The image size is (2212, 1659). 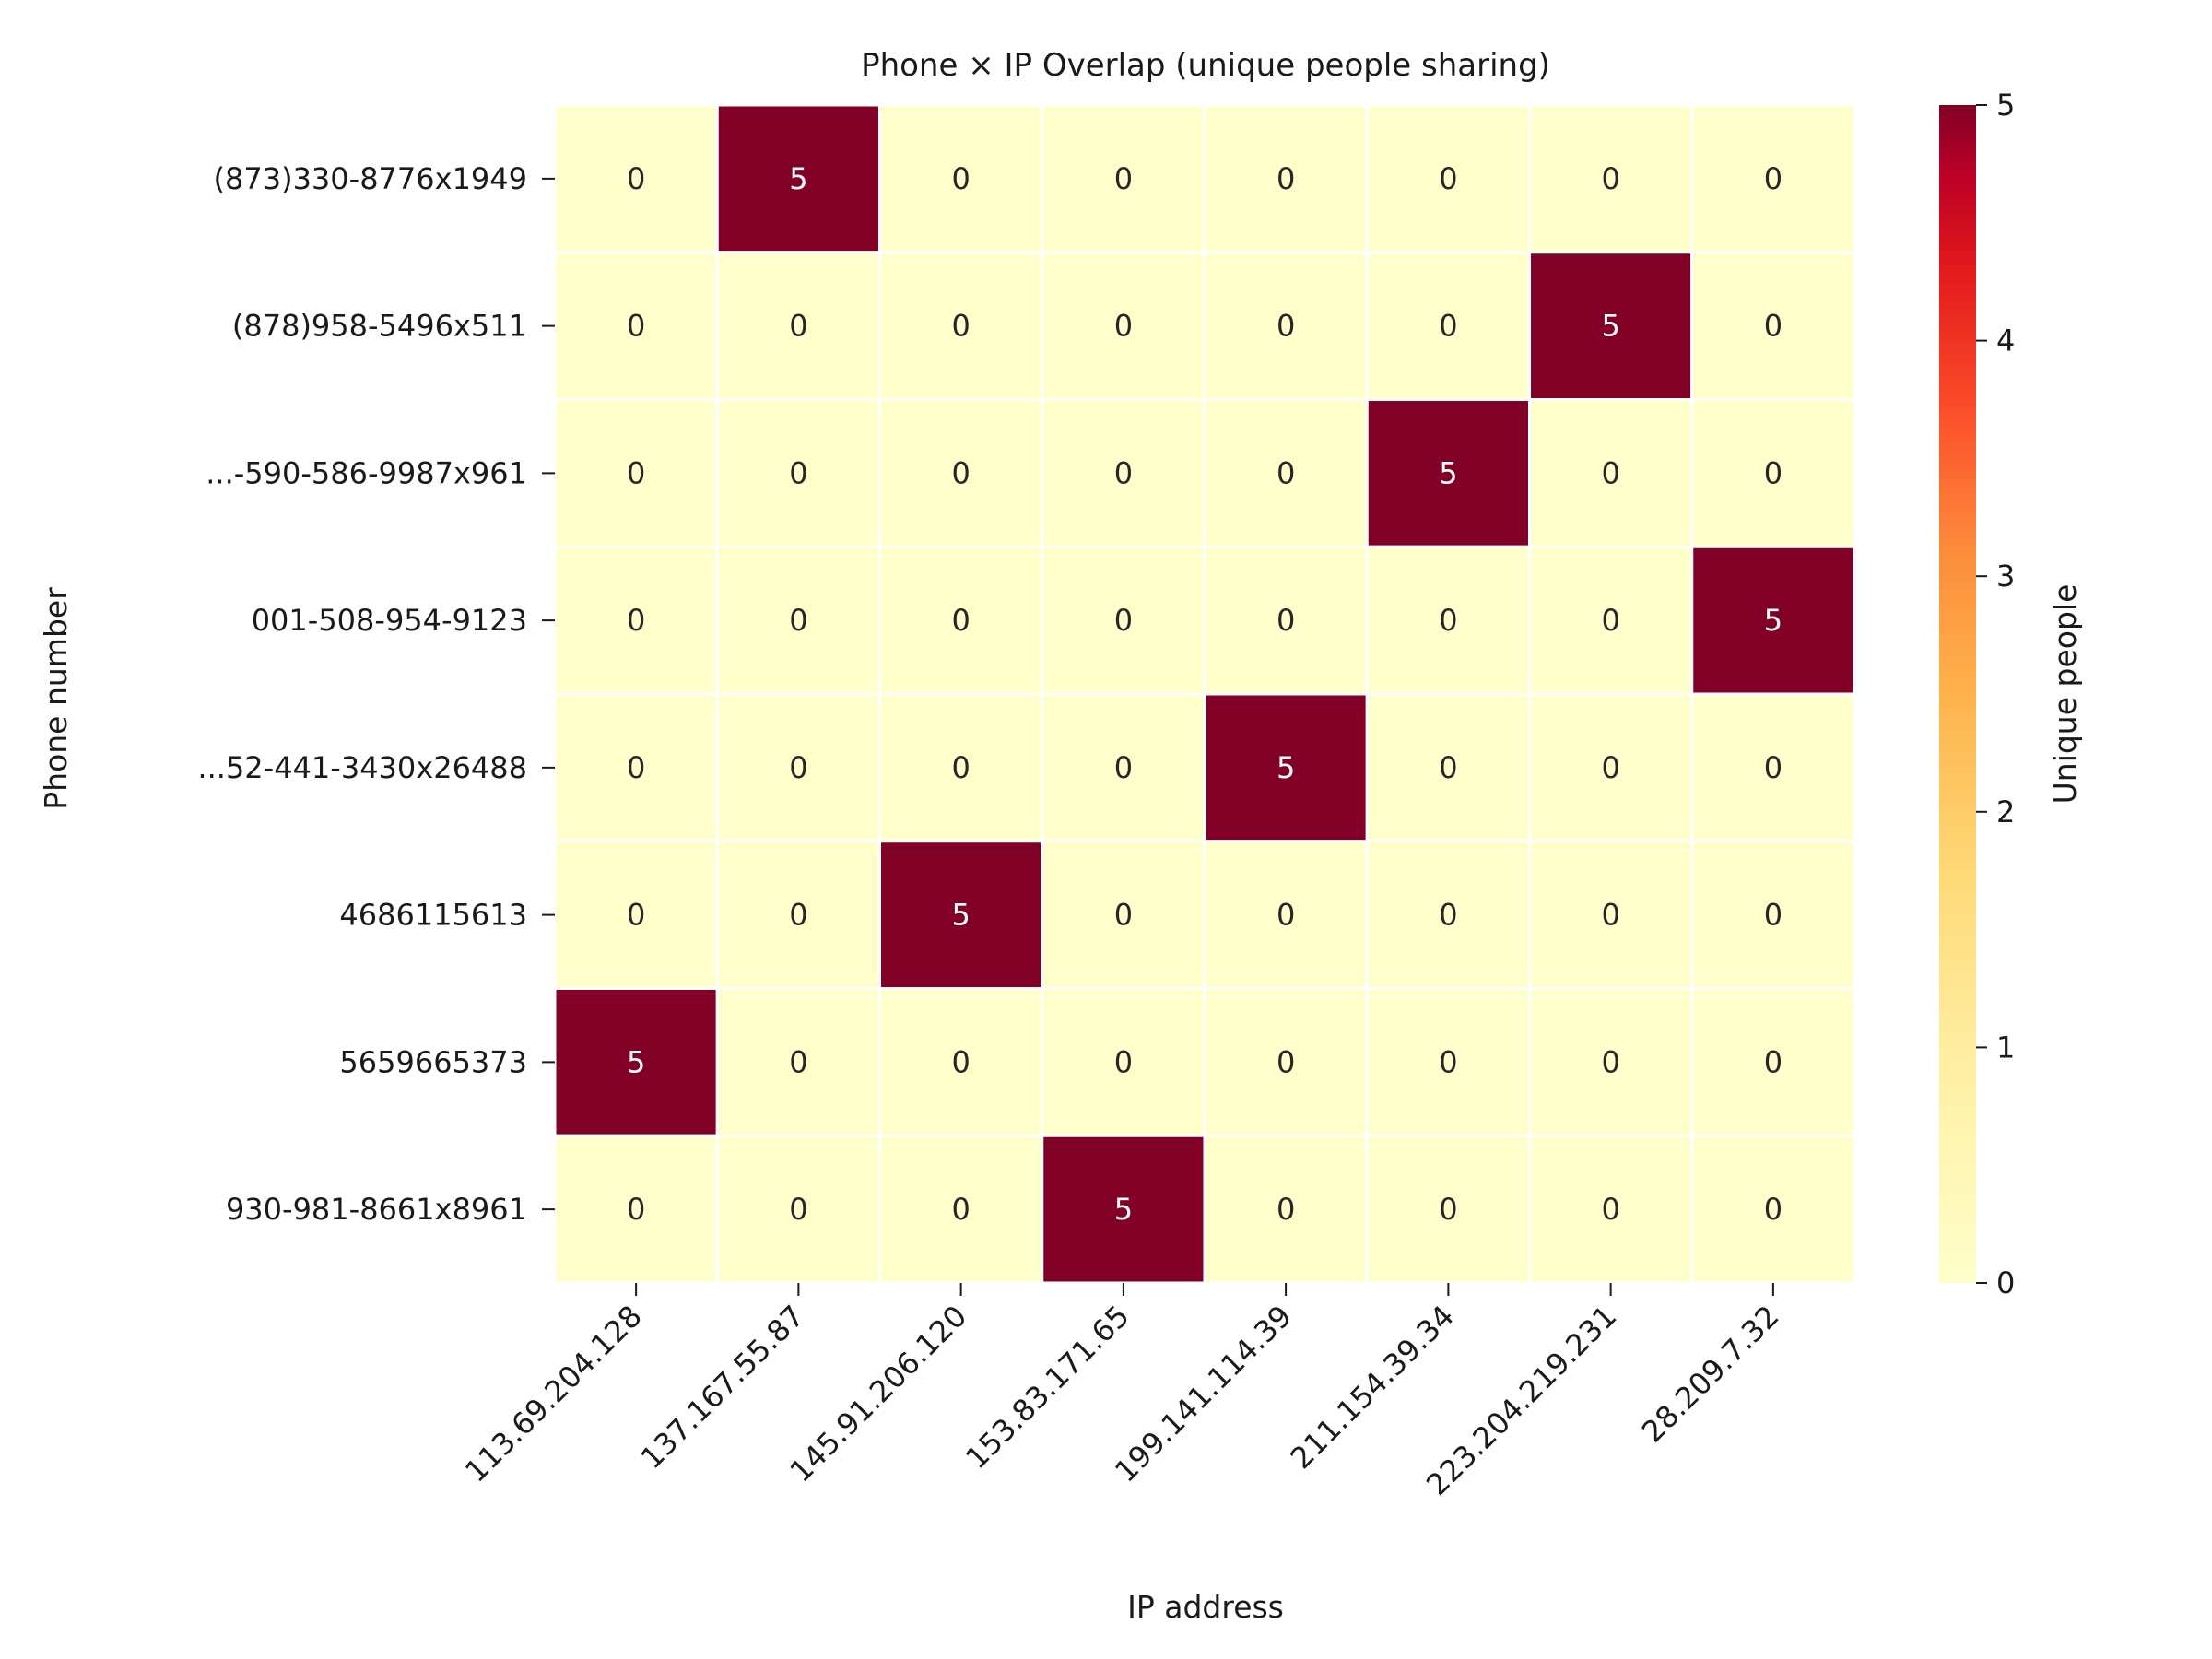 What do you see at coordinates (56, 698) in the screenshot?
I see `y-axis-label: Phone number` at bounding box center [56, 698].